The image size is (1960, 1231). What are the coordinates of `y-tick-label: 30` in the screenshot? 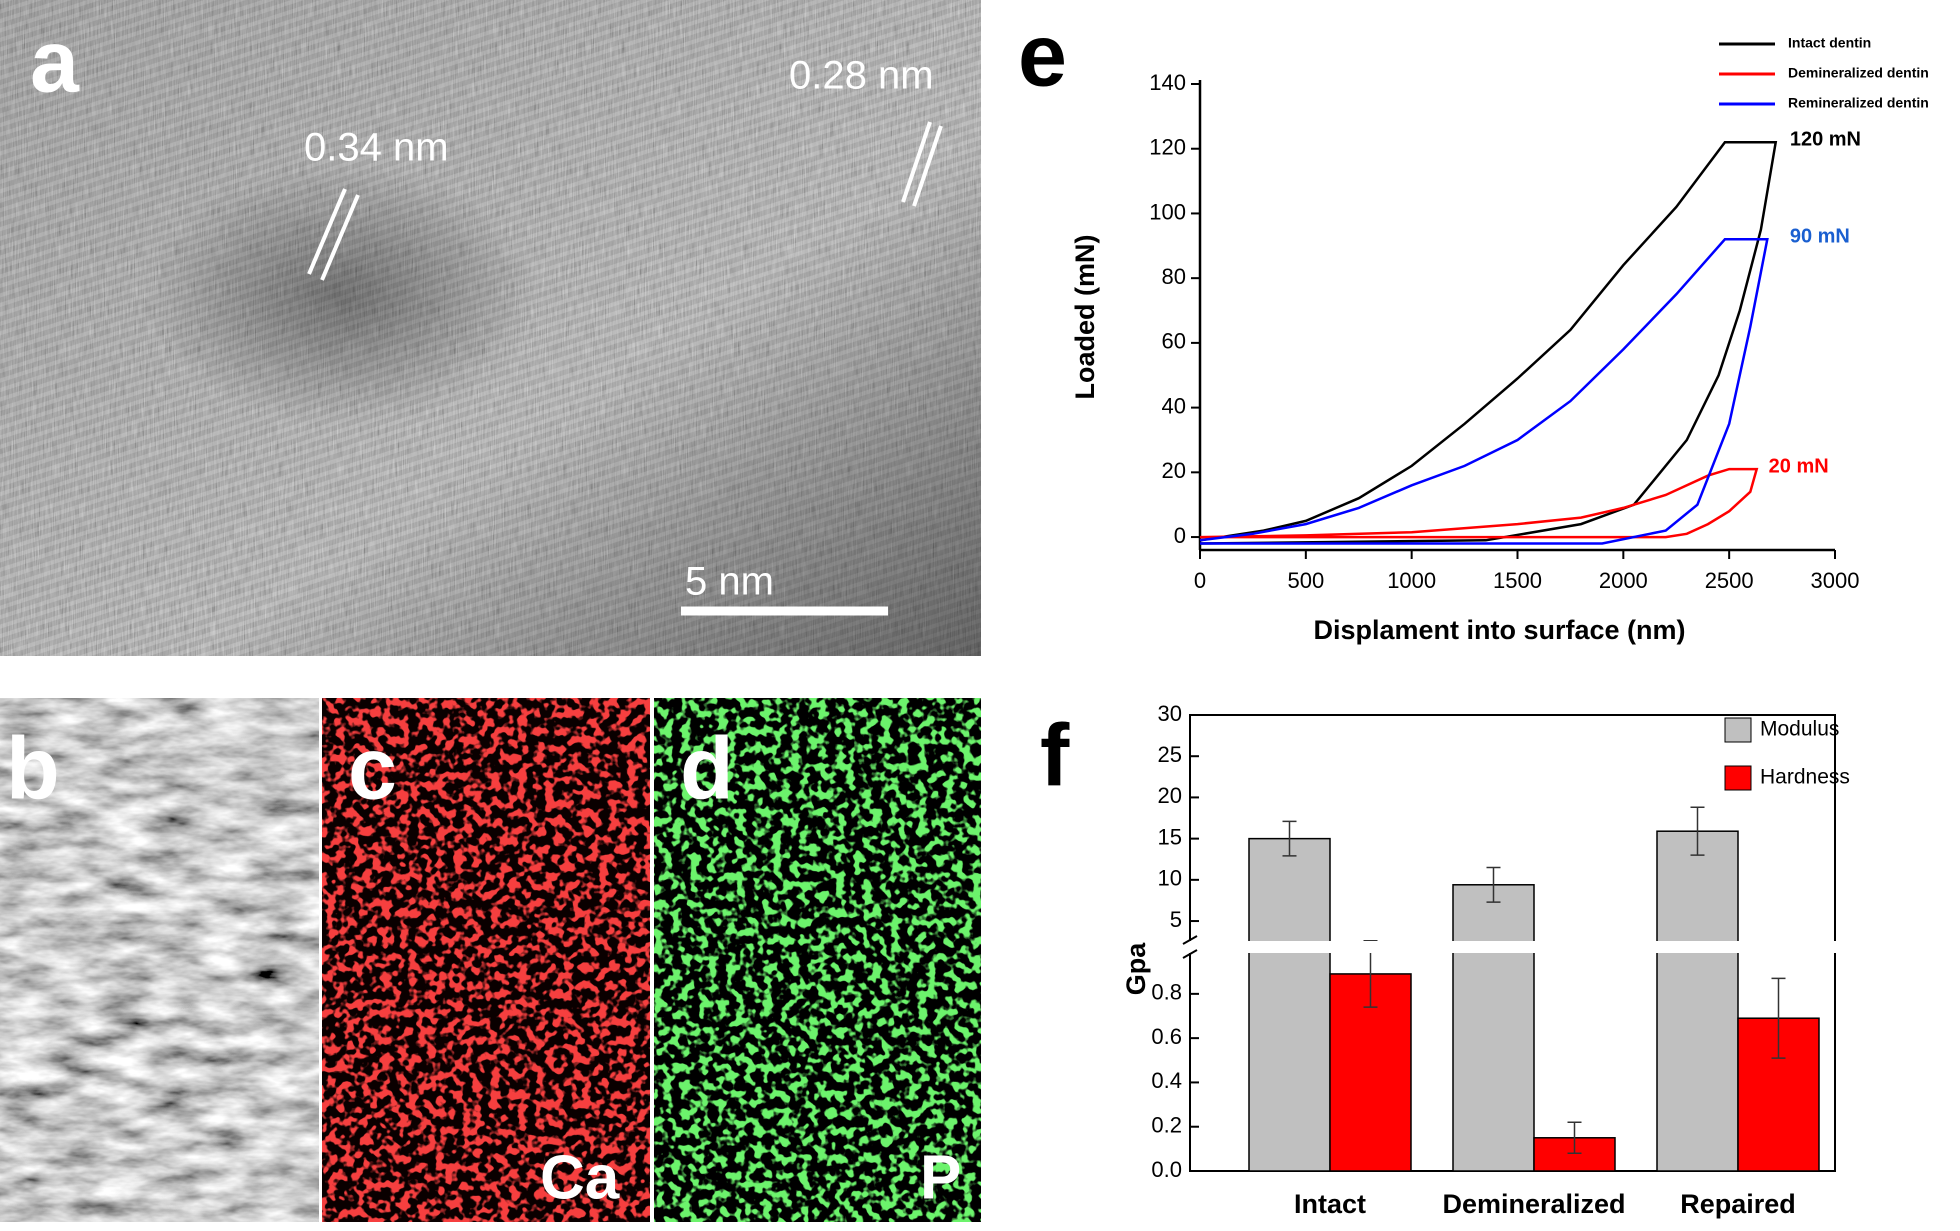 It's located at (1170, 713).